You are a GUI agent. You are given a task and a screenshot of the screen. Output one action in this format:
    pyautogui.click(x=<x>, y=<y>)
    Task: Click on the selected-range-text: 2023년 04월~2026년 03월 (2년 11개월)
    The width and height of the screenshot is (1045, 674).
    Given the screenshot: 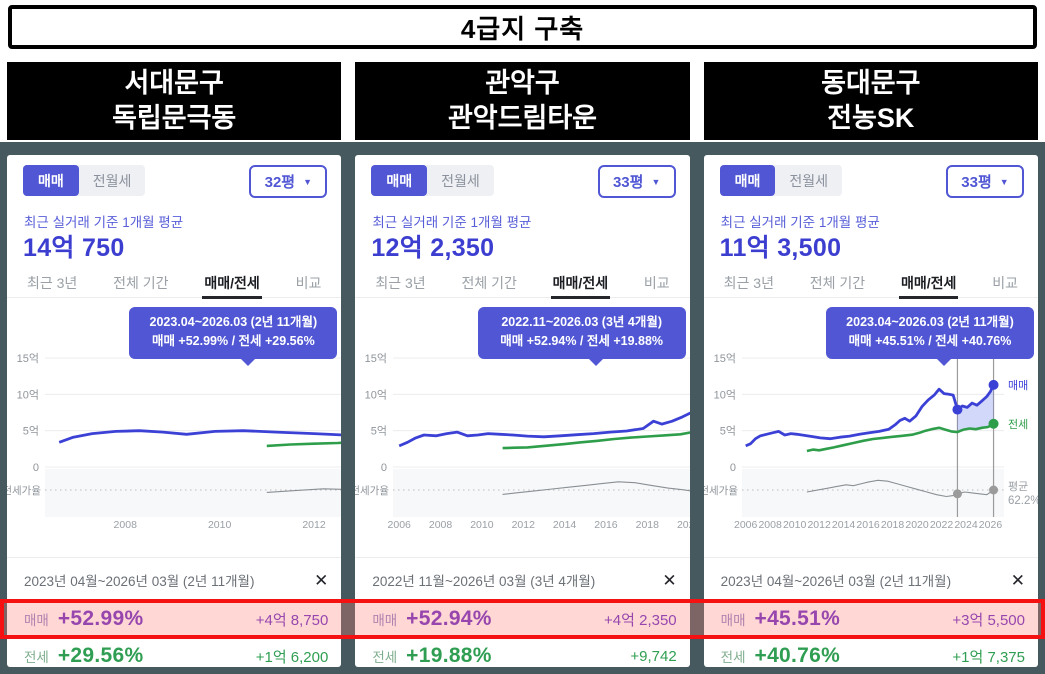 What is the action you would take?
    pyautogui.click(x=139, y=581)
    